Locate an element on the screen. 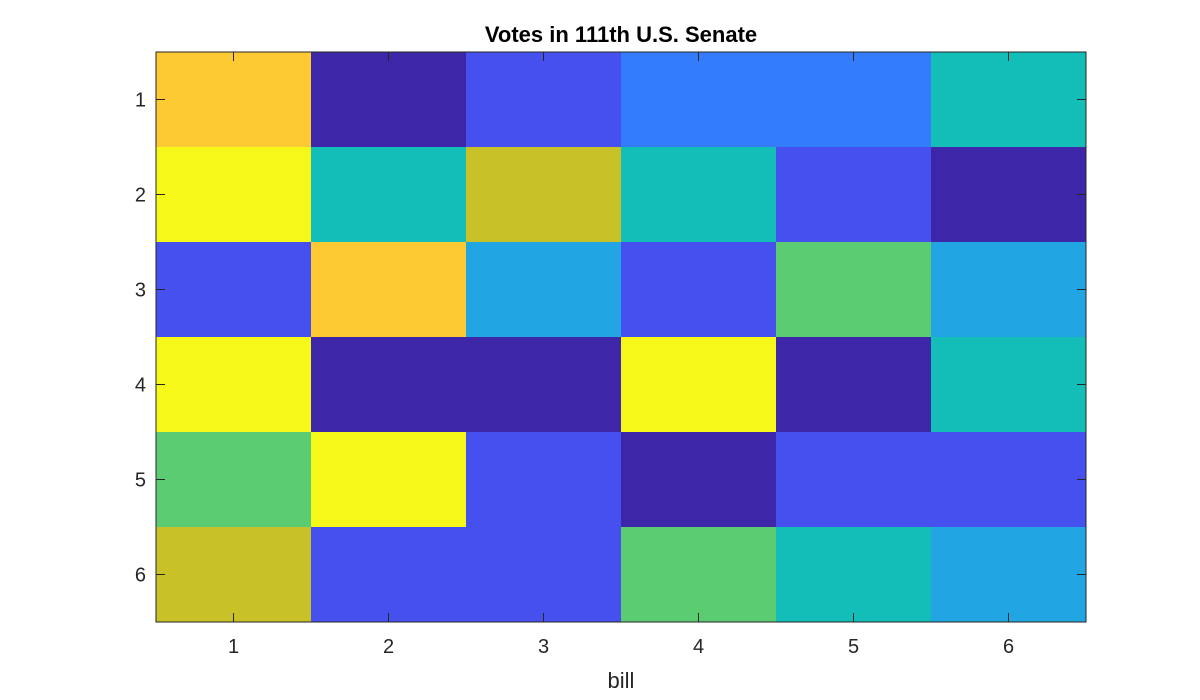 The width and height of the screenshot is (1200, 700). x-tick-label: 6 is located at coordinates (1008, 647).